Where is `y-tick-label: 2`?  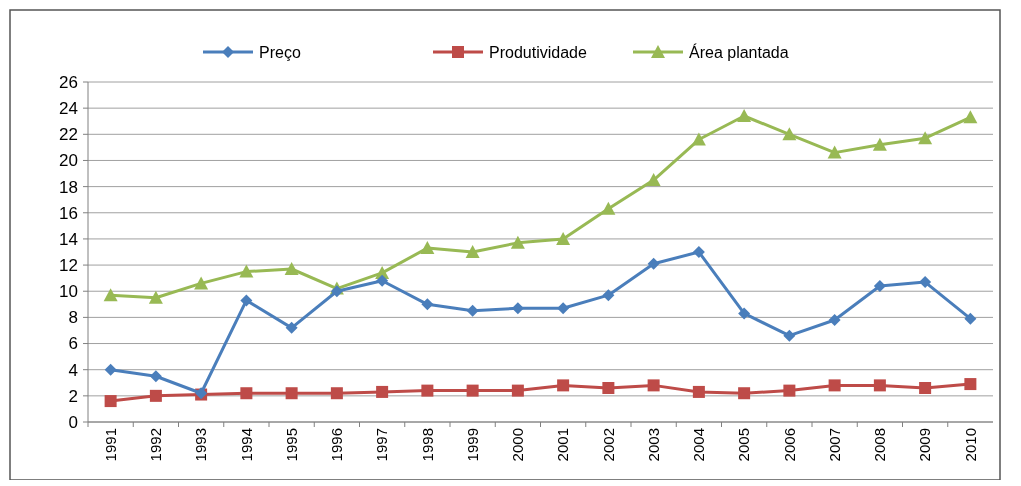 y-tick-label: 2 is located at coordinates (73, 396).